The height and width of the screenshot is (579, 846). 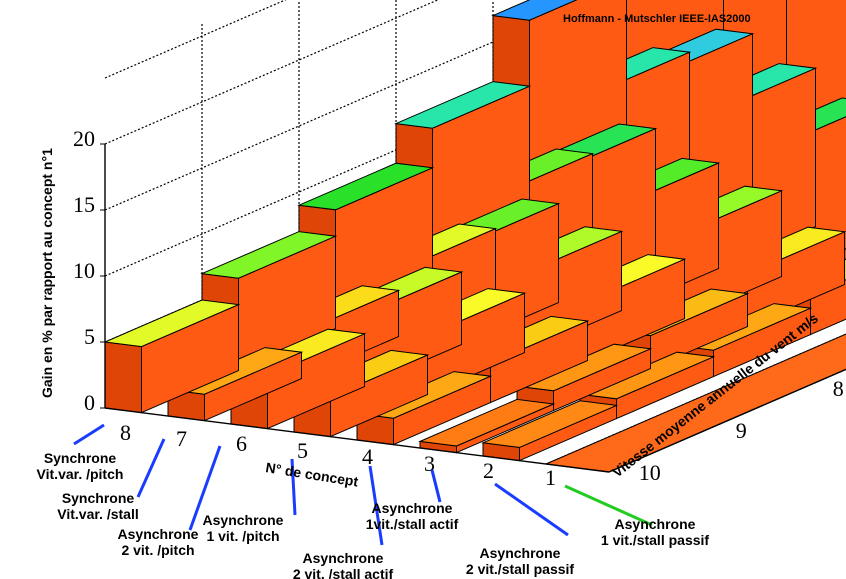 I want to click on y-axis-label: Gain en % par rapport au concept n°1, so click(x=47, y=273).